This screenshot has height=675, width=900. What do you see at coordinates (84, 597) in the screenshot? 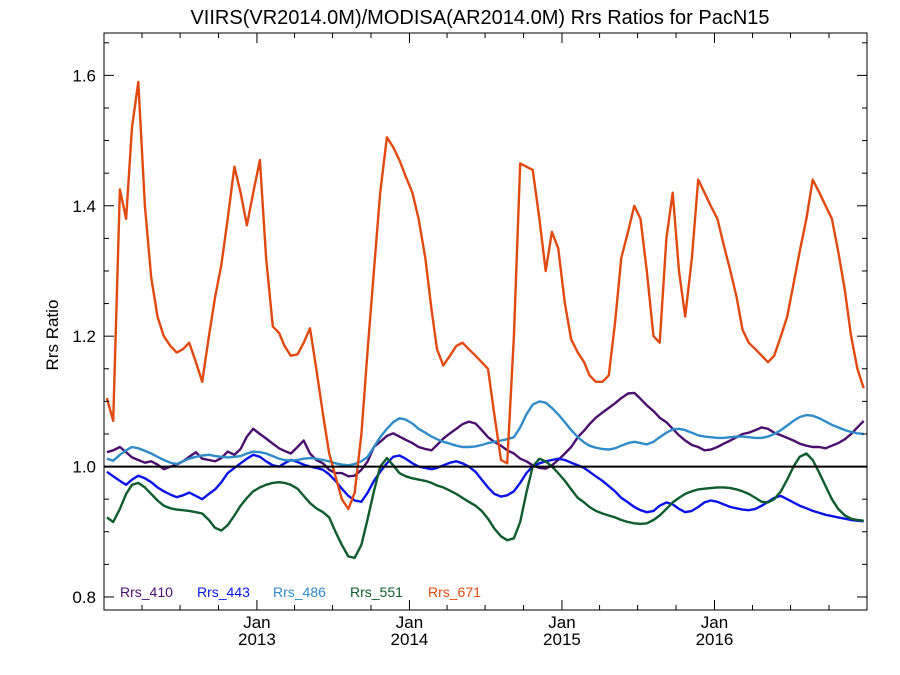
I see `y-tick-label: 0.8` at bounding box center [84, 597].